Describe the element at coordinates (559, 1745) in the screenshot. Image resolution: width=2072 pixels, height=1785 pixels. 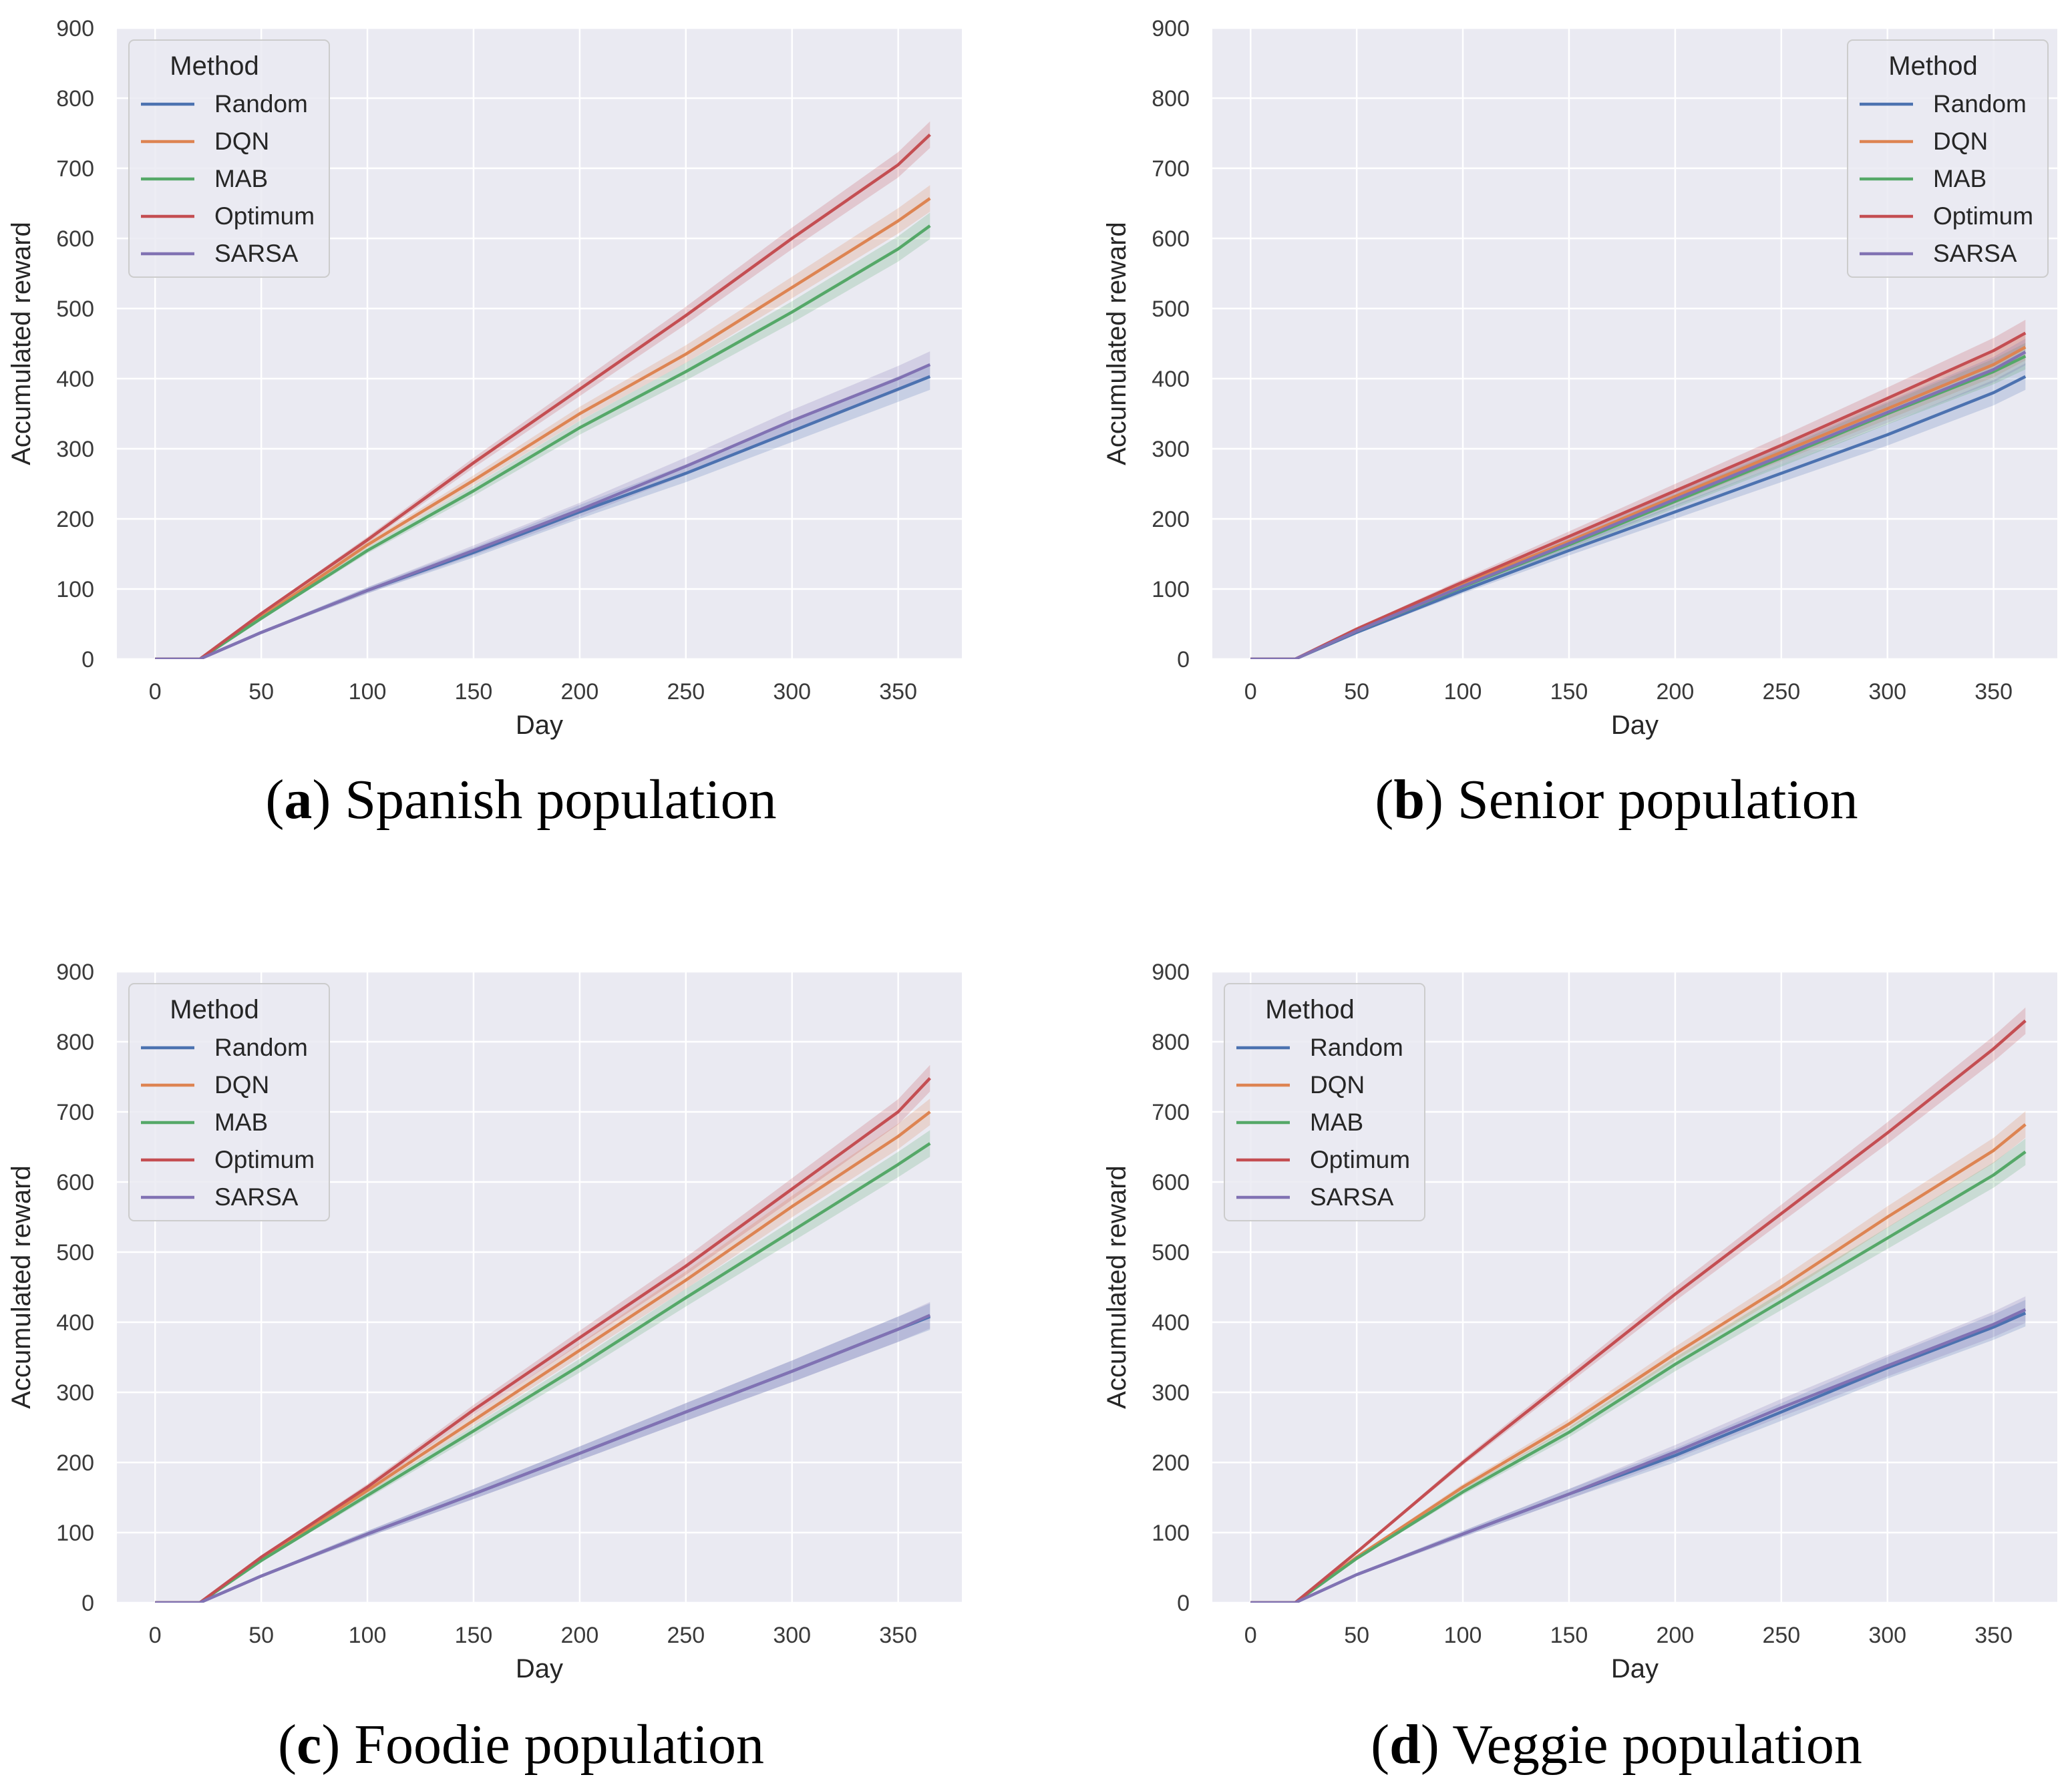
I see `caption-text: Foodie population` at that location.